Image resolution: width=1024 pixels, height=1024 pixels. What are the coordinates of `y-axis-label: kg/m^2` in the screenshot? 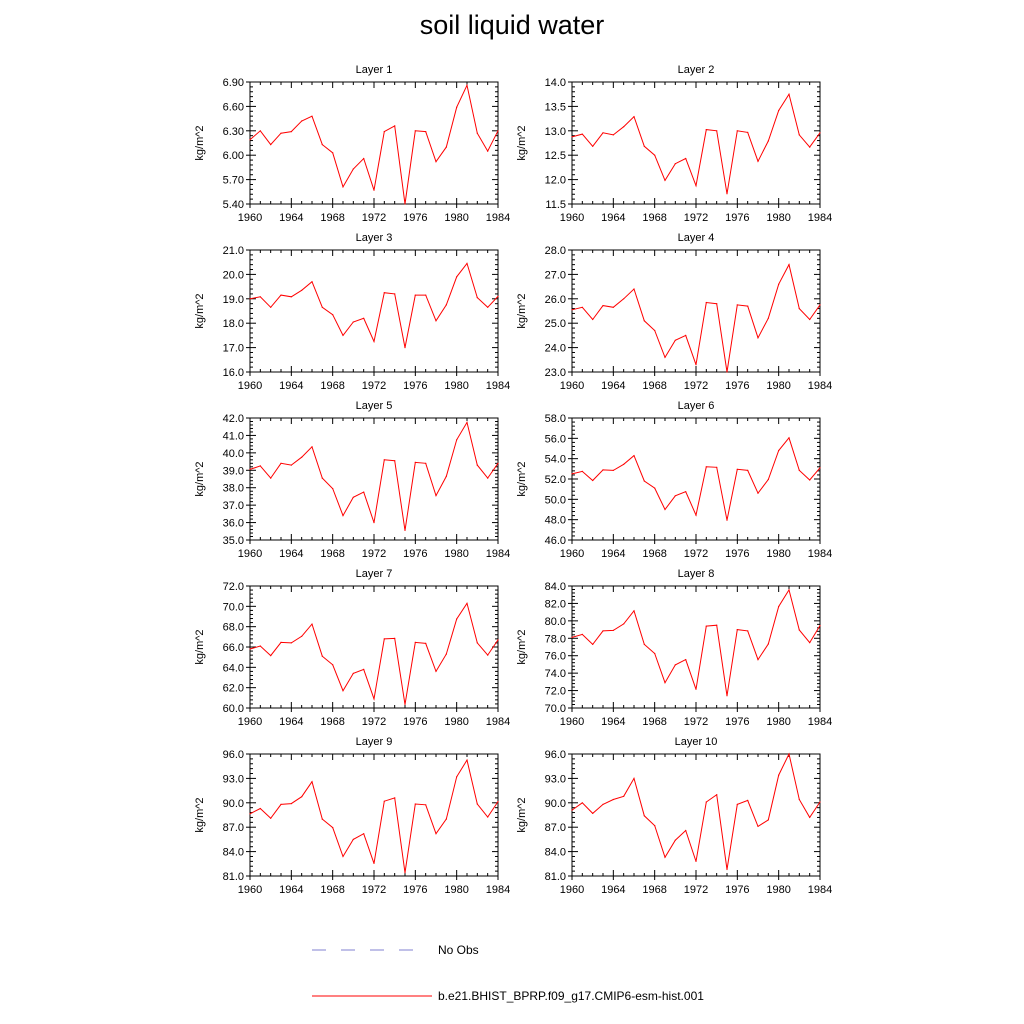 It's located at (522, 310).